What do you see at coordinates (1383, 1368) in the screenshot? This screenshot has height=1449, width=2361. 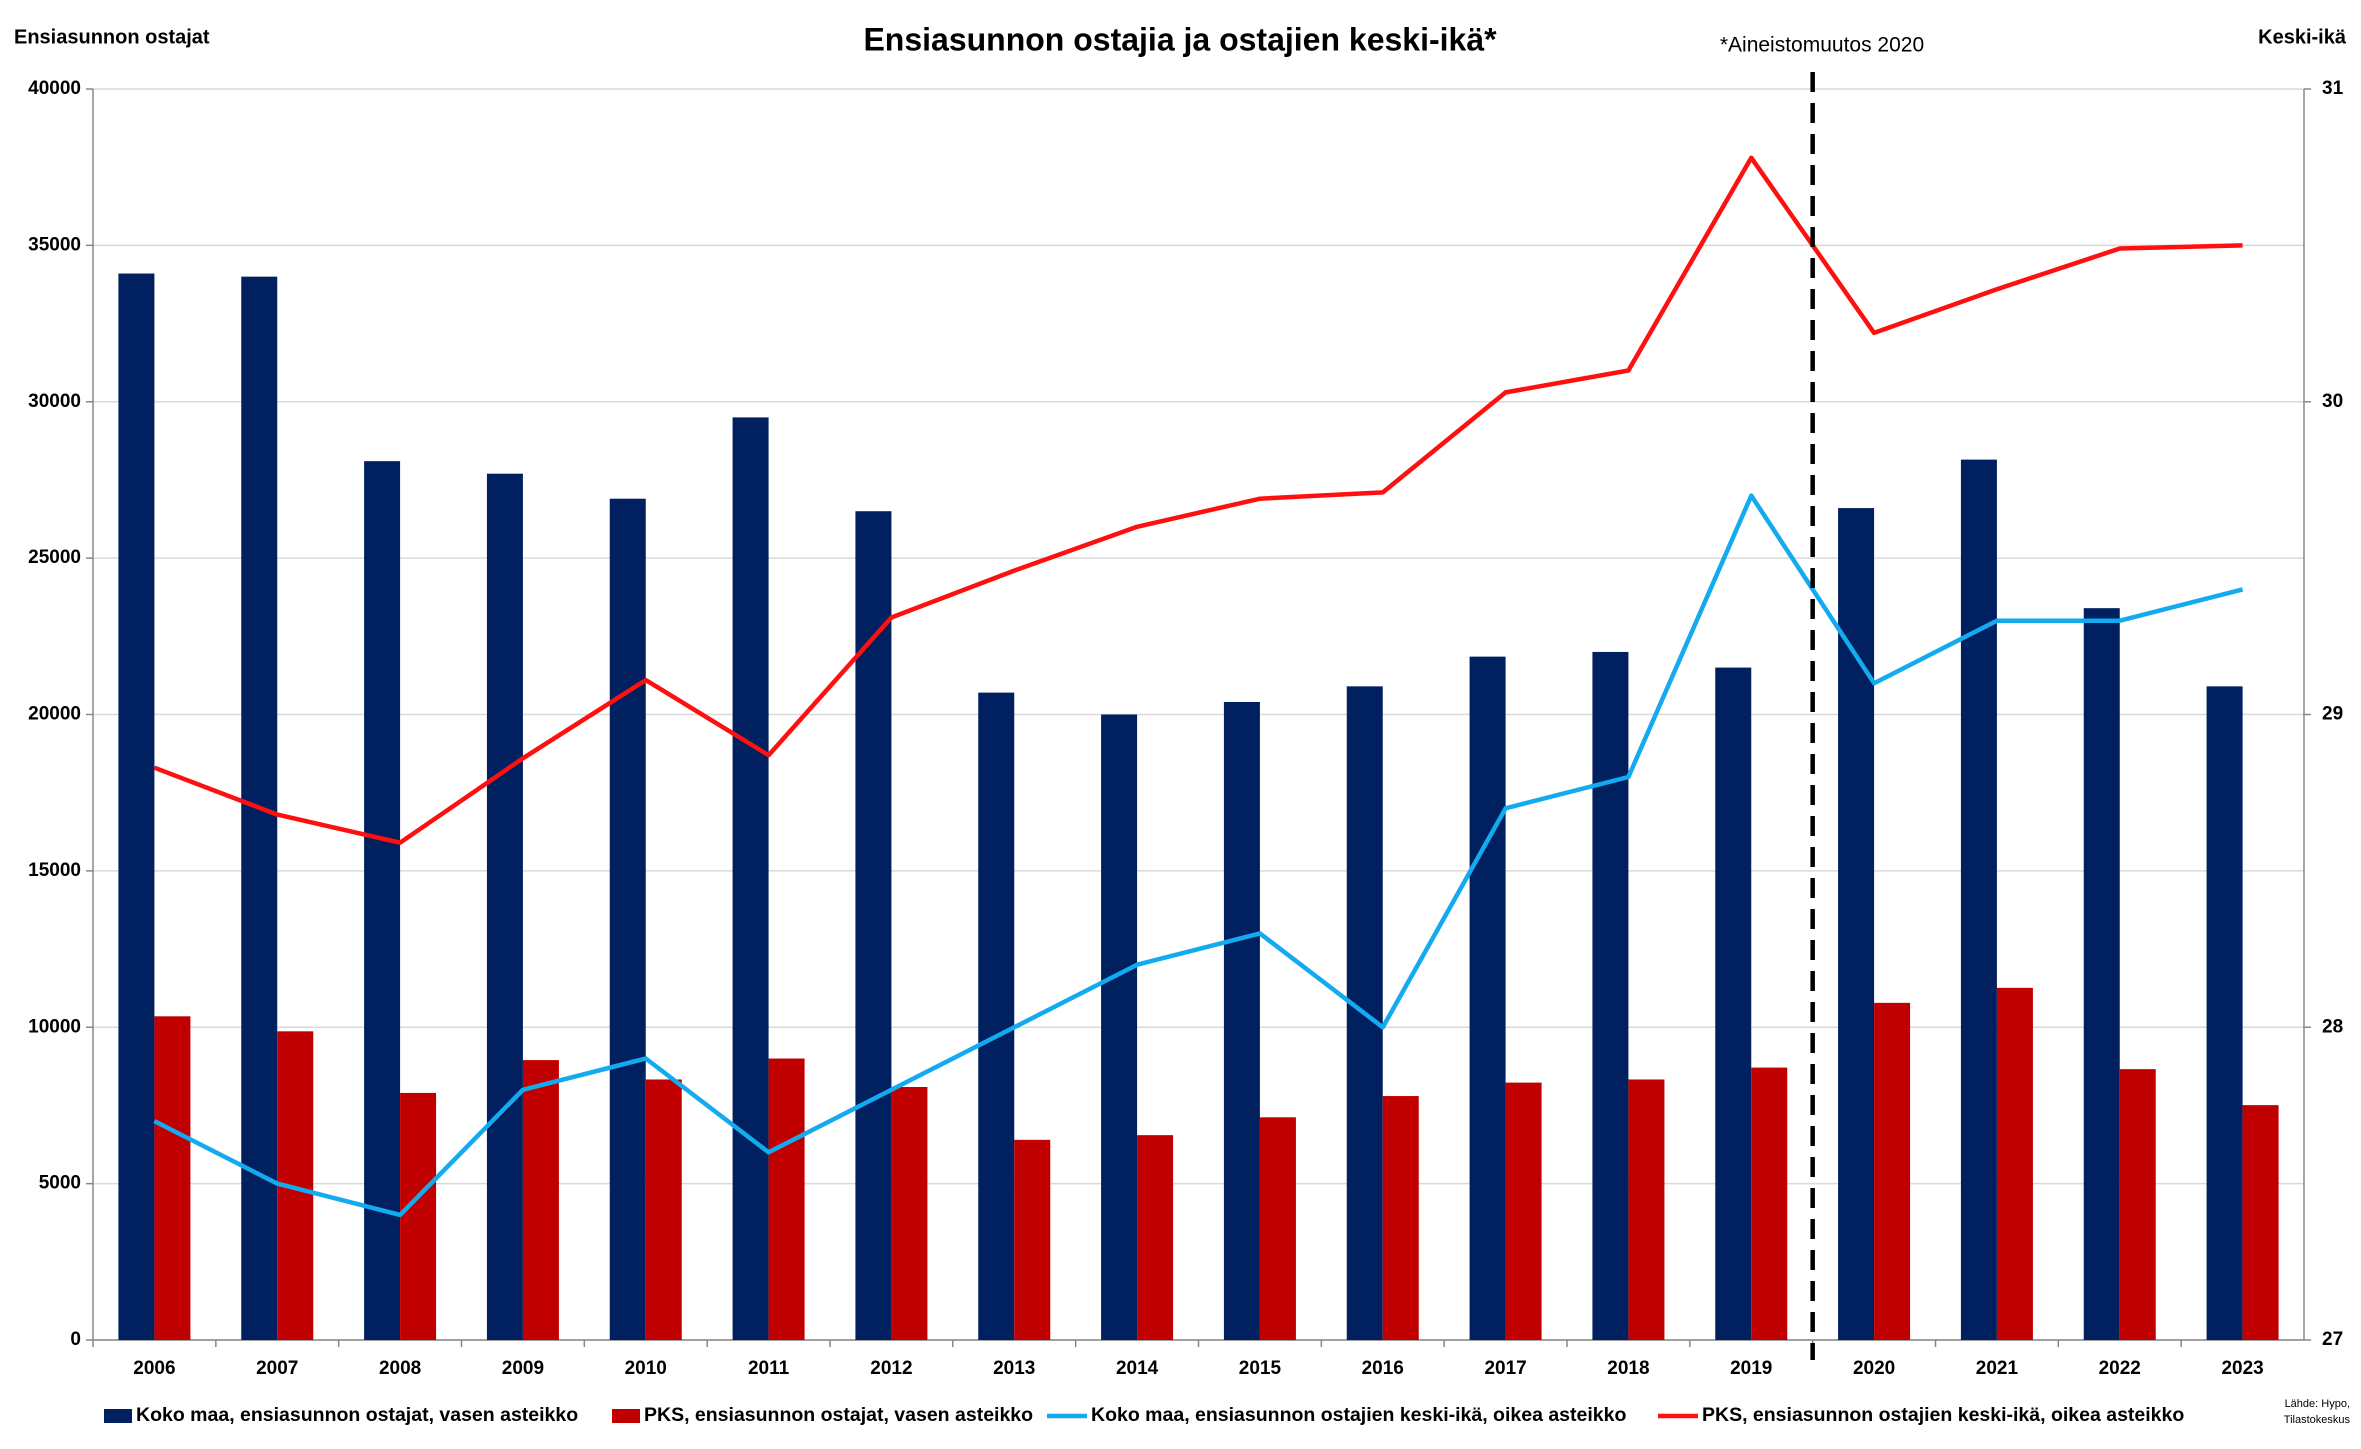 I see `x-tick-label: 2016` at bounding box center [1383, 1368].